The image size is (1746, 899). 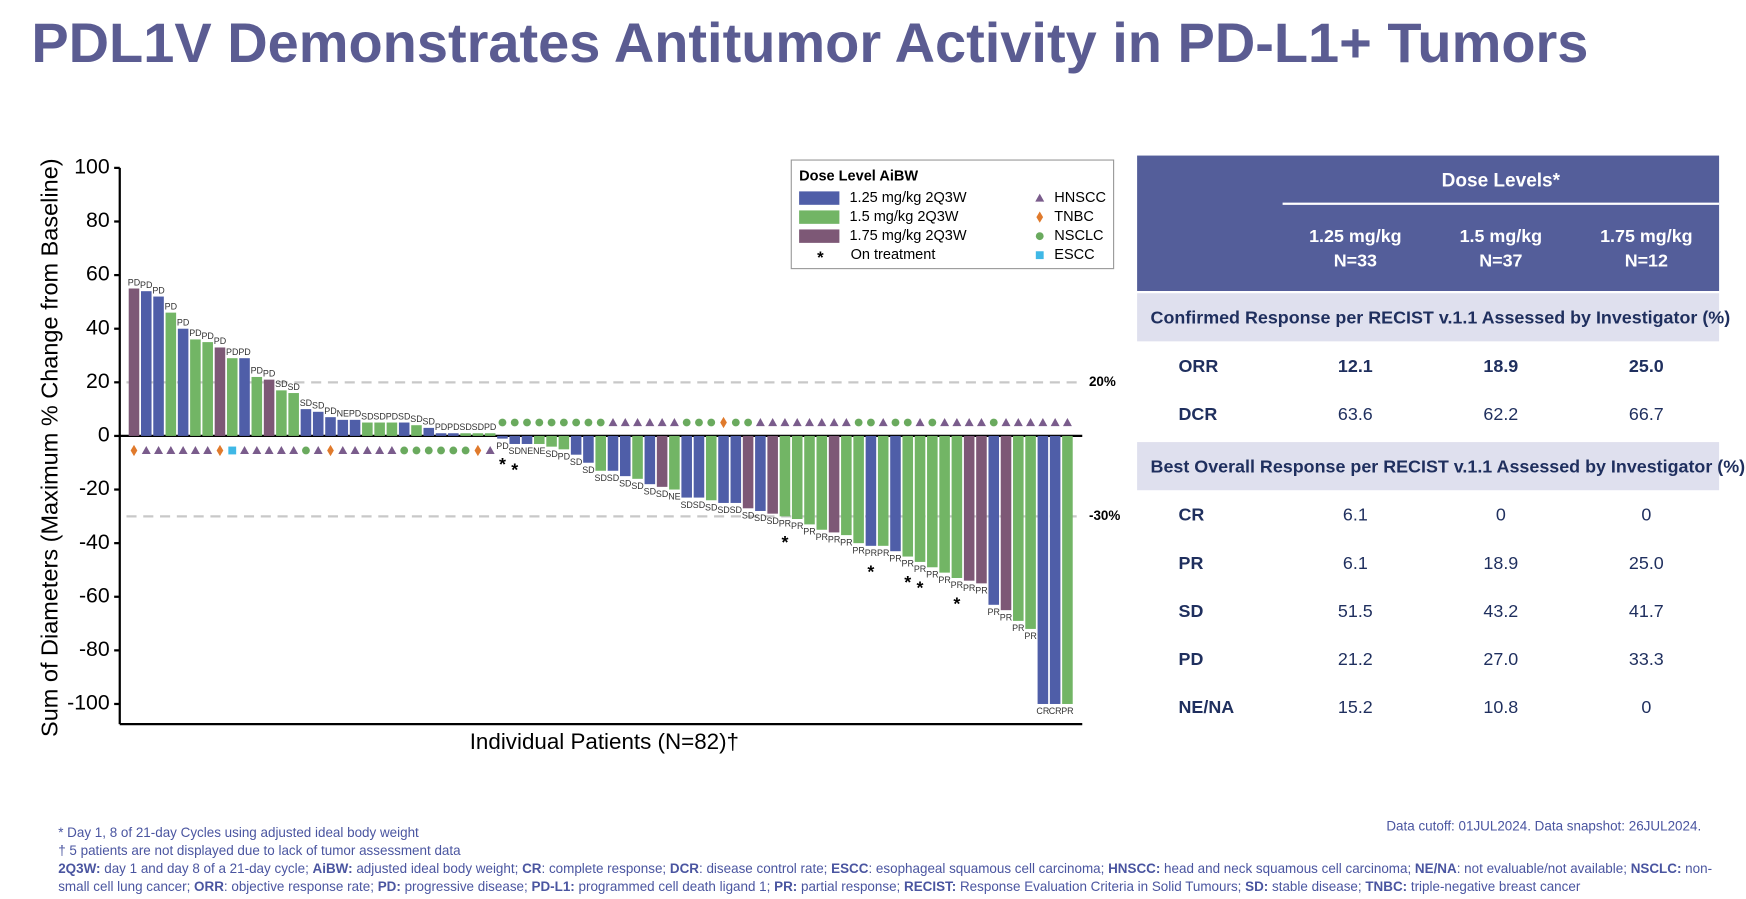 What do you see at coordinates (532, 868) in the screenshot?
I see `abbreviation-term: CR` at bounding box center [532, 868].